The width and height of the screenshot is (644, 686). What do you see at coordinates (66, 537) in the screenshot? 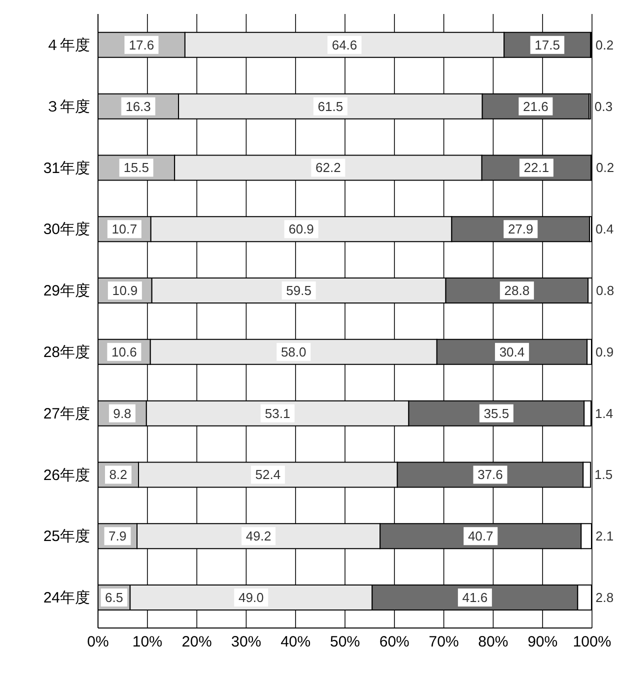
I see `y-tick-label: 25年度` at bounding box center [66, 537].